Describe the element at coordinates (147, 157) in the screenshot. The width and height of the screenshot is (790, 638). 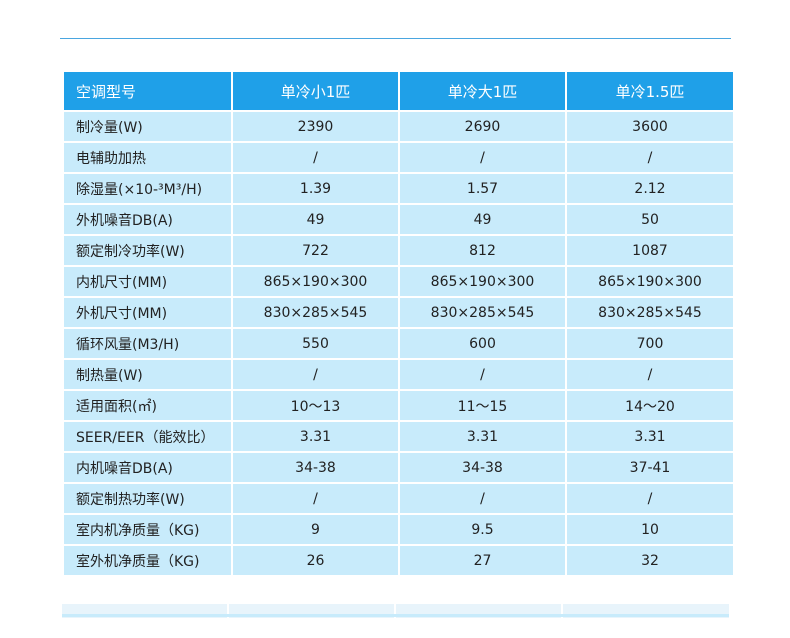
I see `row-label: 电辅助加热` at that location.